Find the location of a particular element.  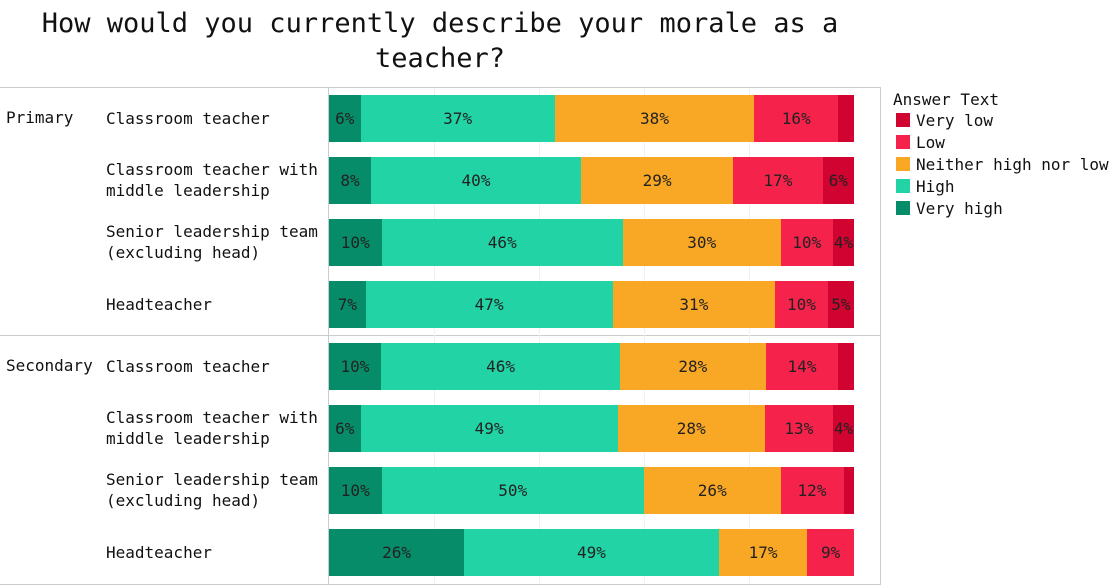

bar-segment-high: 40% is located at coordinates (476, 180).